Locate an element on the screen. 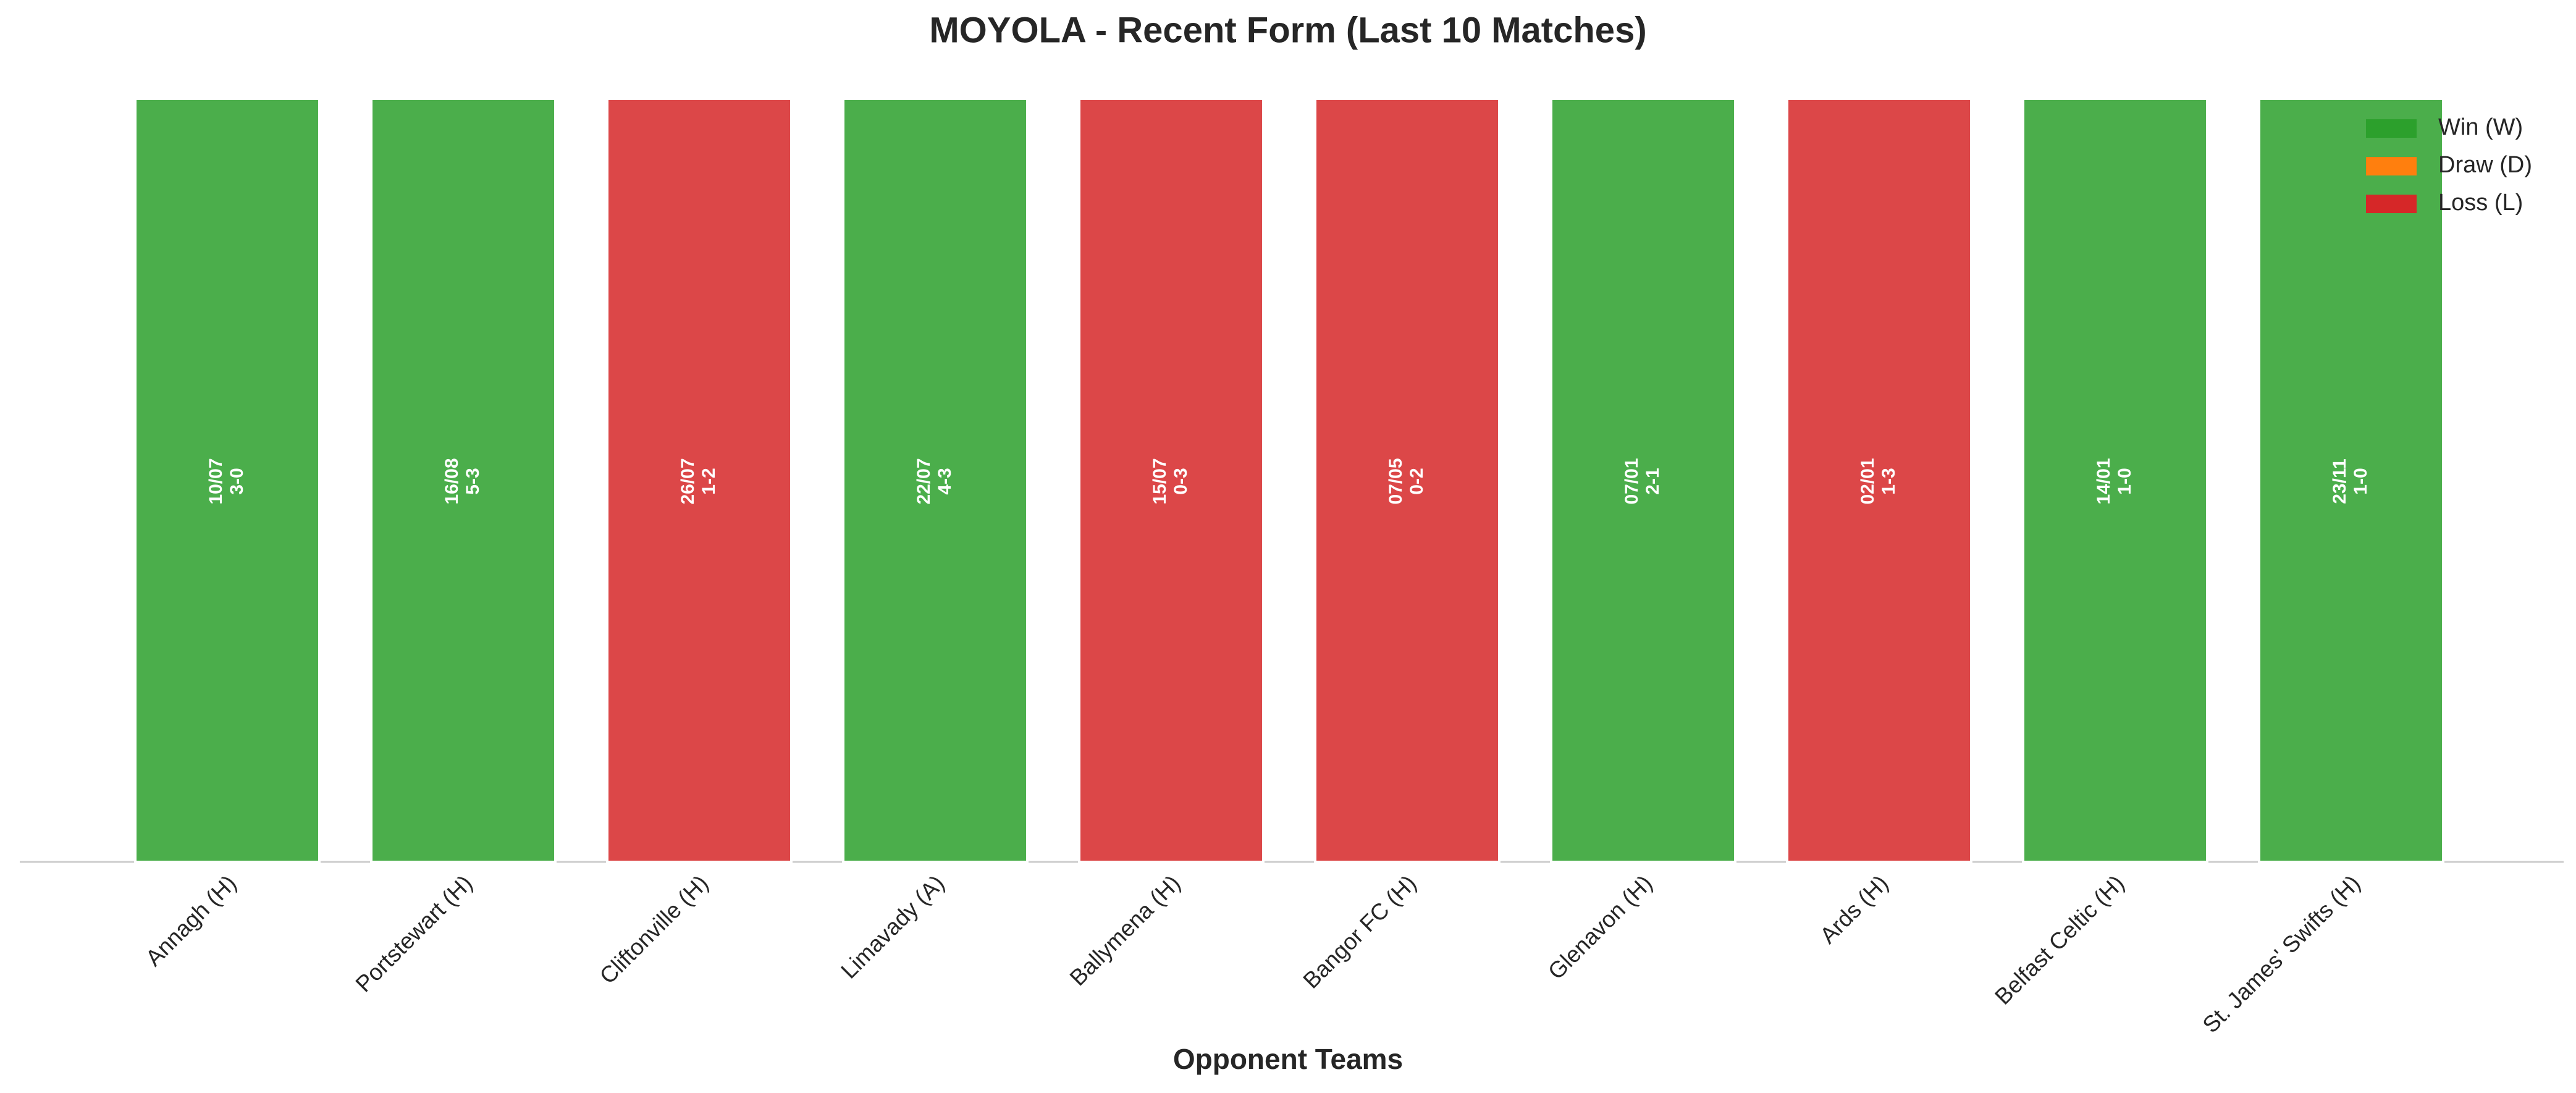  bar-score-label: 1-2 is located at coordinates (709, 481).